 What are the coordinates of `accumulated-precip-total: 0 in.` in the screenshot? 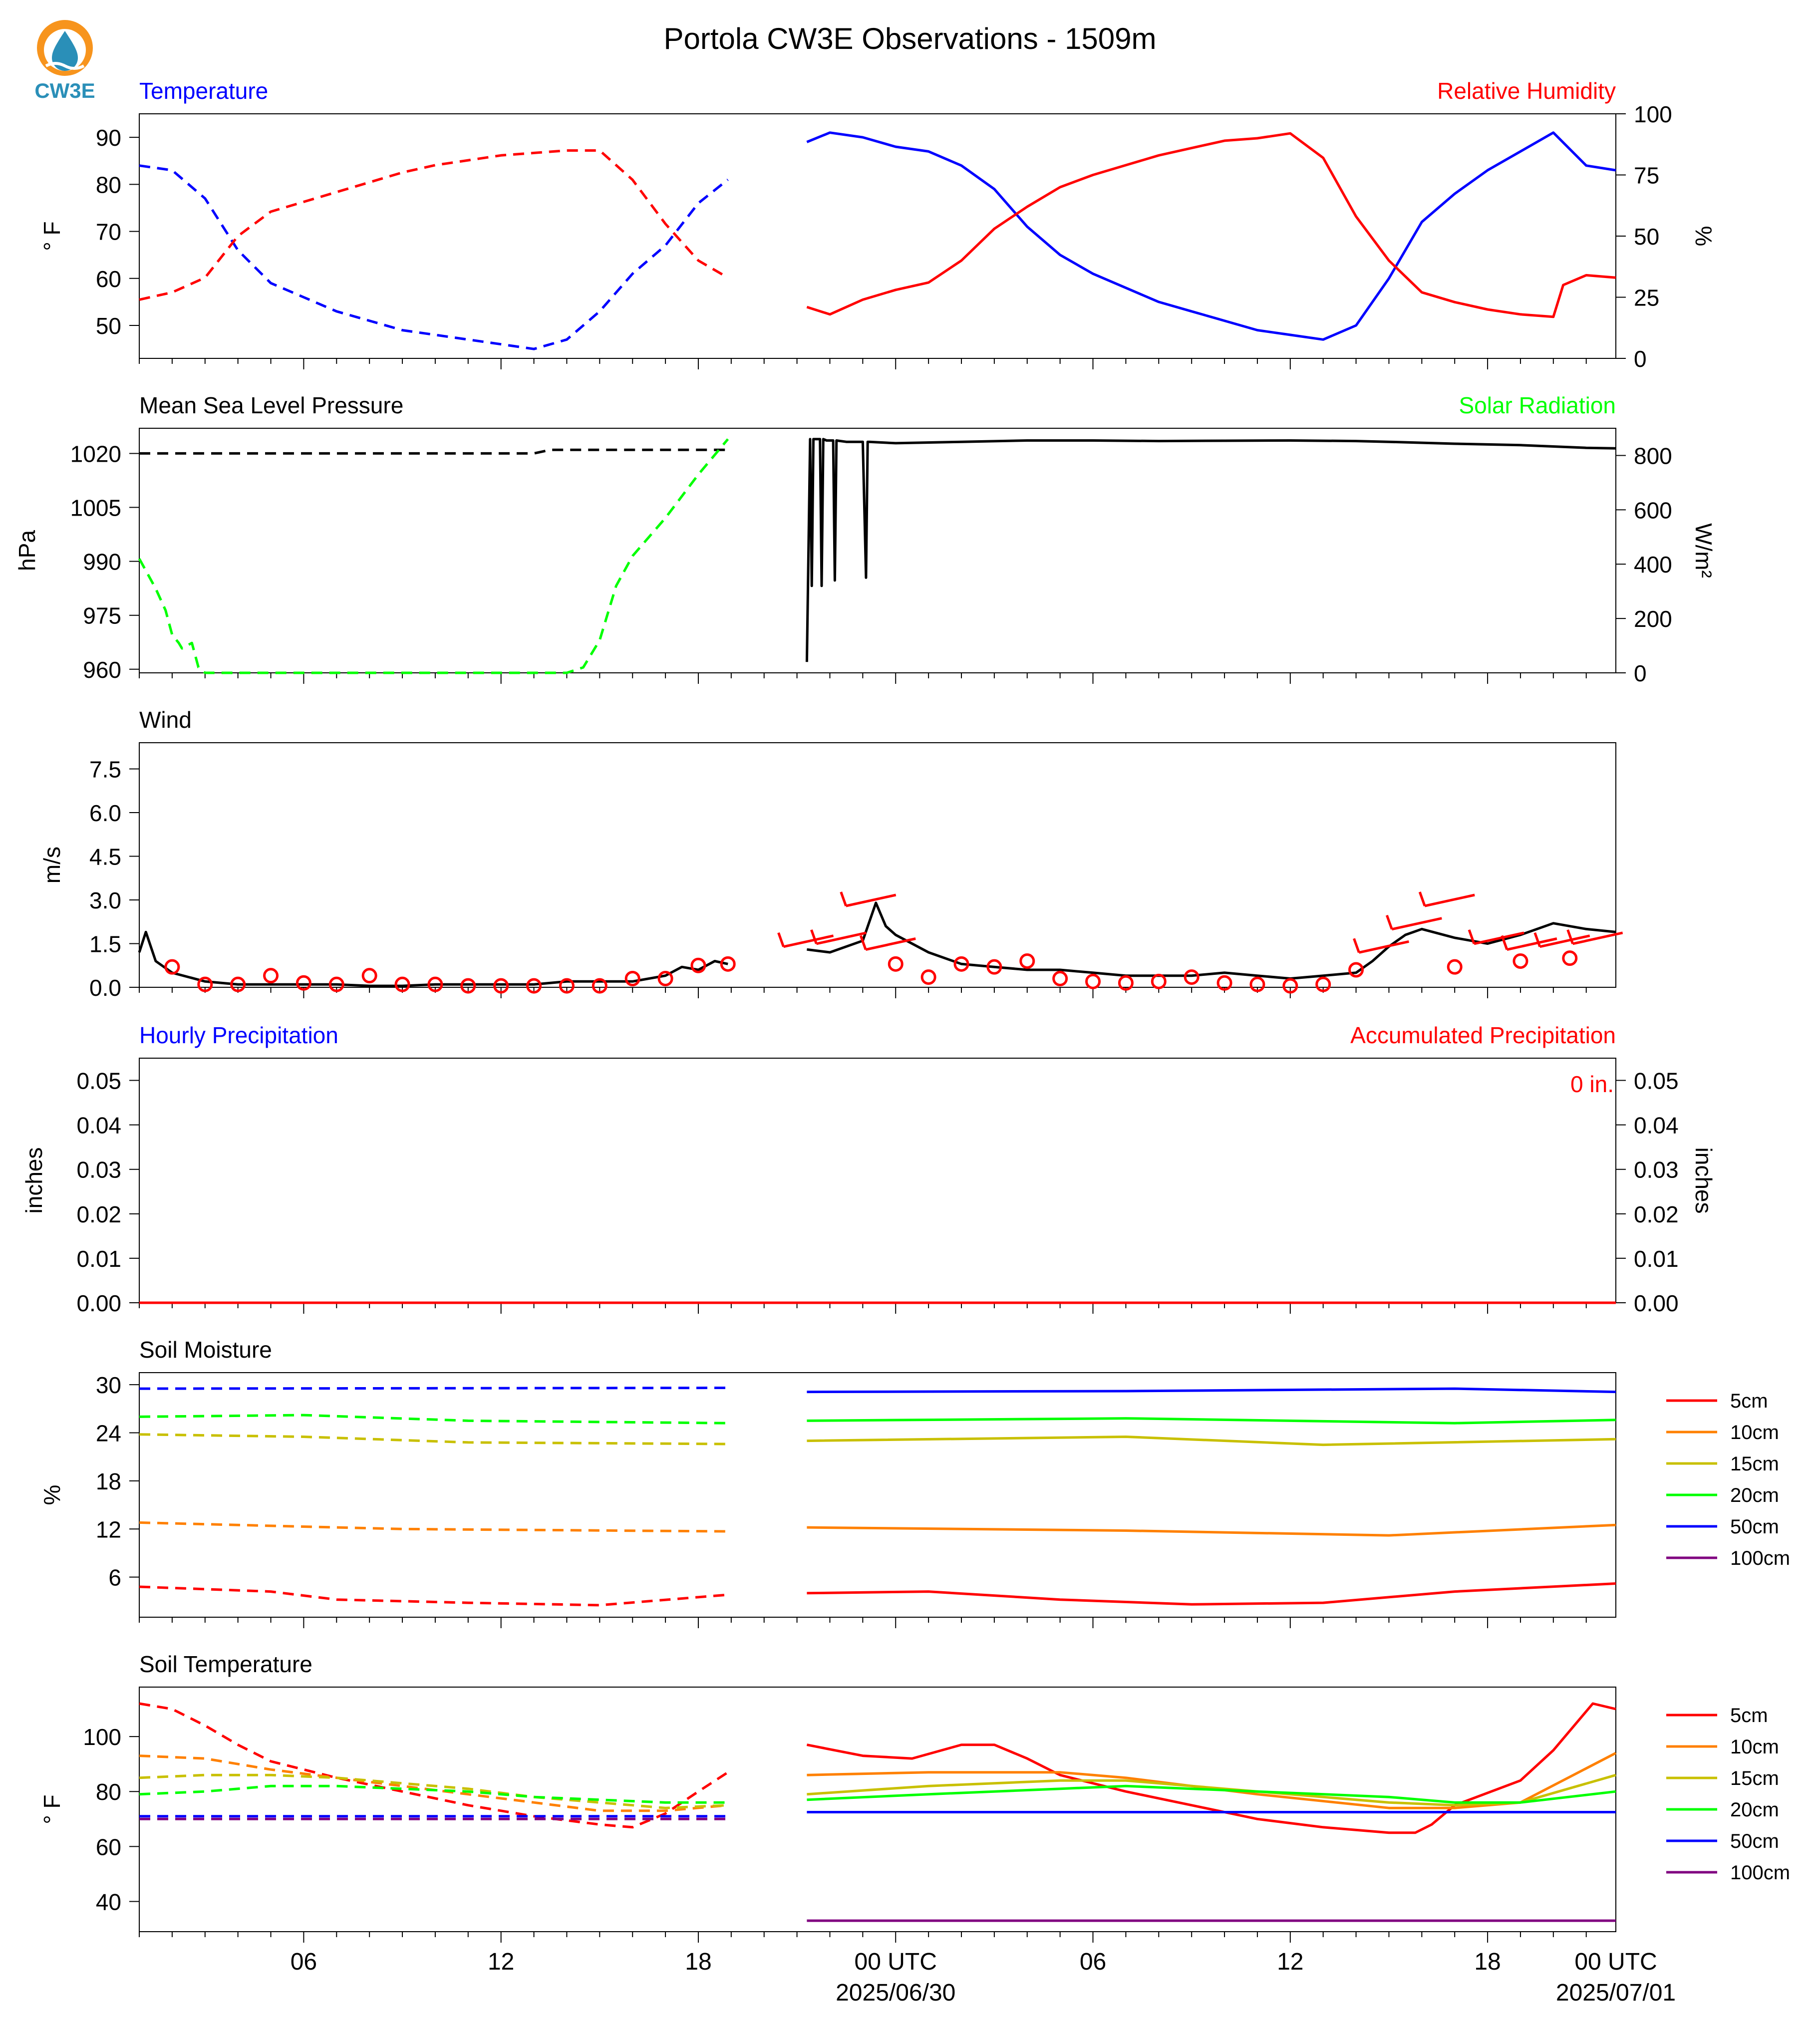 It's located at (1592, 1084).